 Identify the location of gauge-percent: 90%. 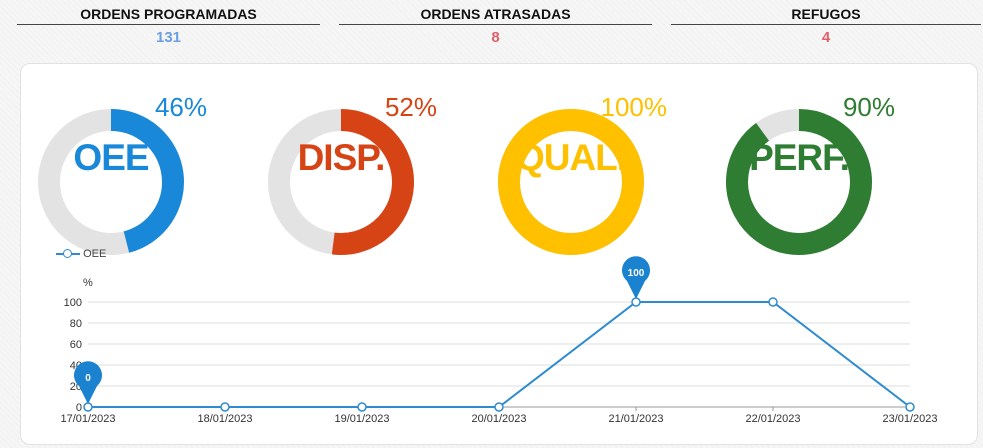
(868, 107).